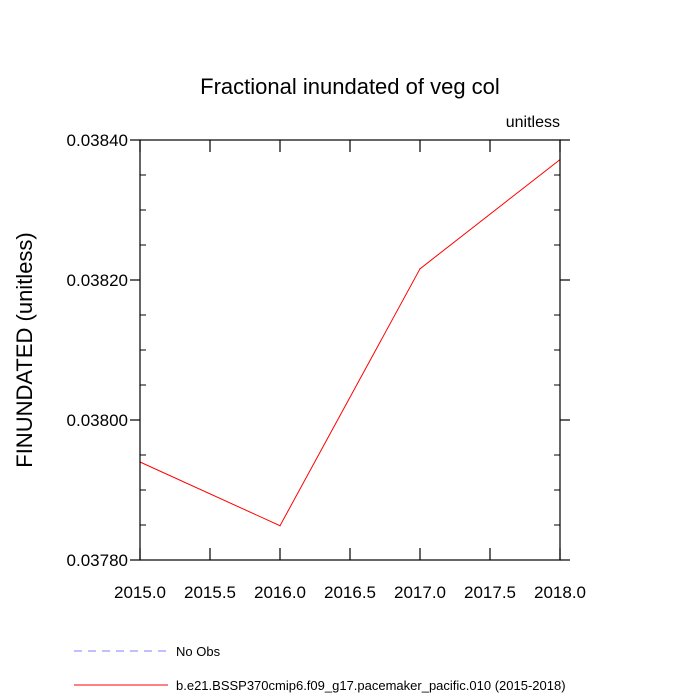 This screenshot has height=700, width=700. I want to click on x-tick-label: 2017.5, so click(490, 592).